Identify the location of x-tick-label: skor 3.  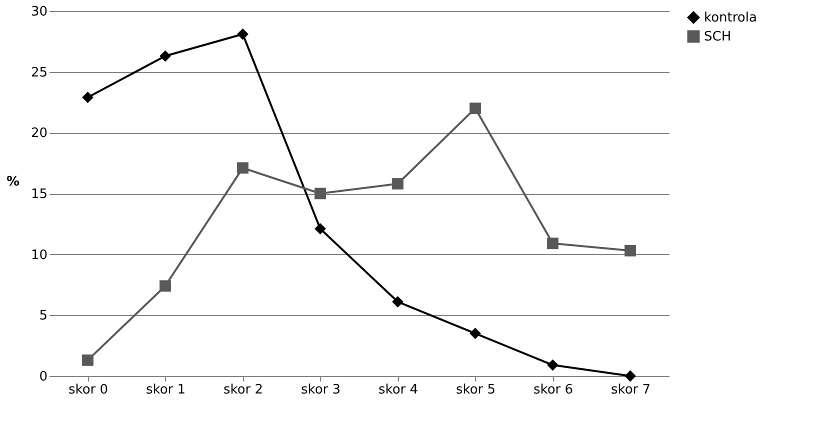
(320, 390).